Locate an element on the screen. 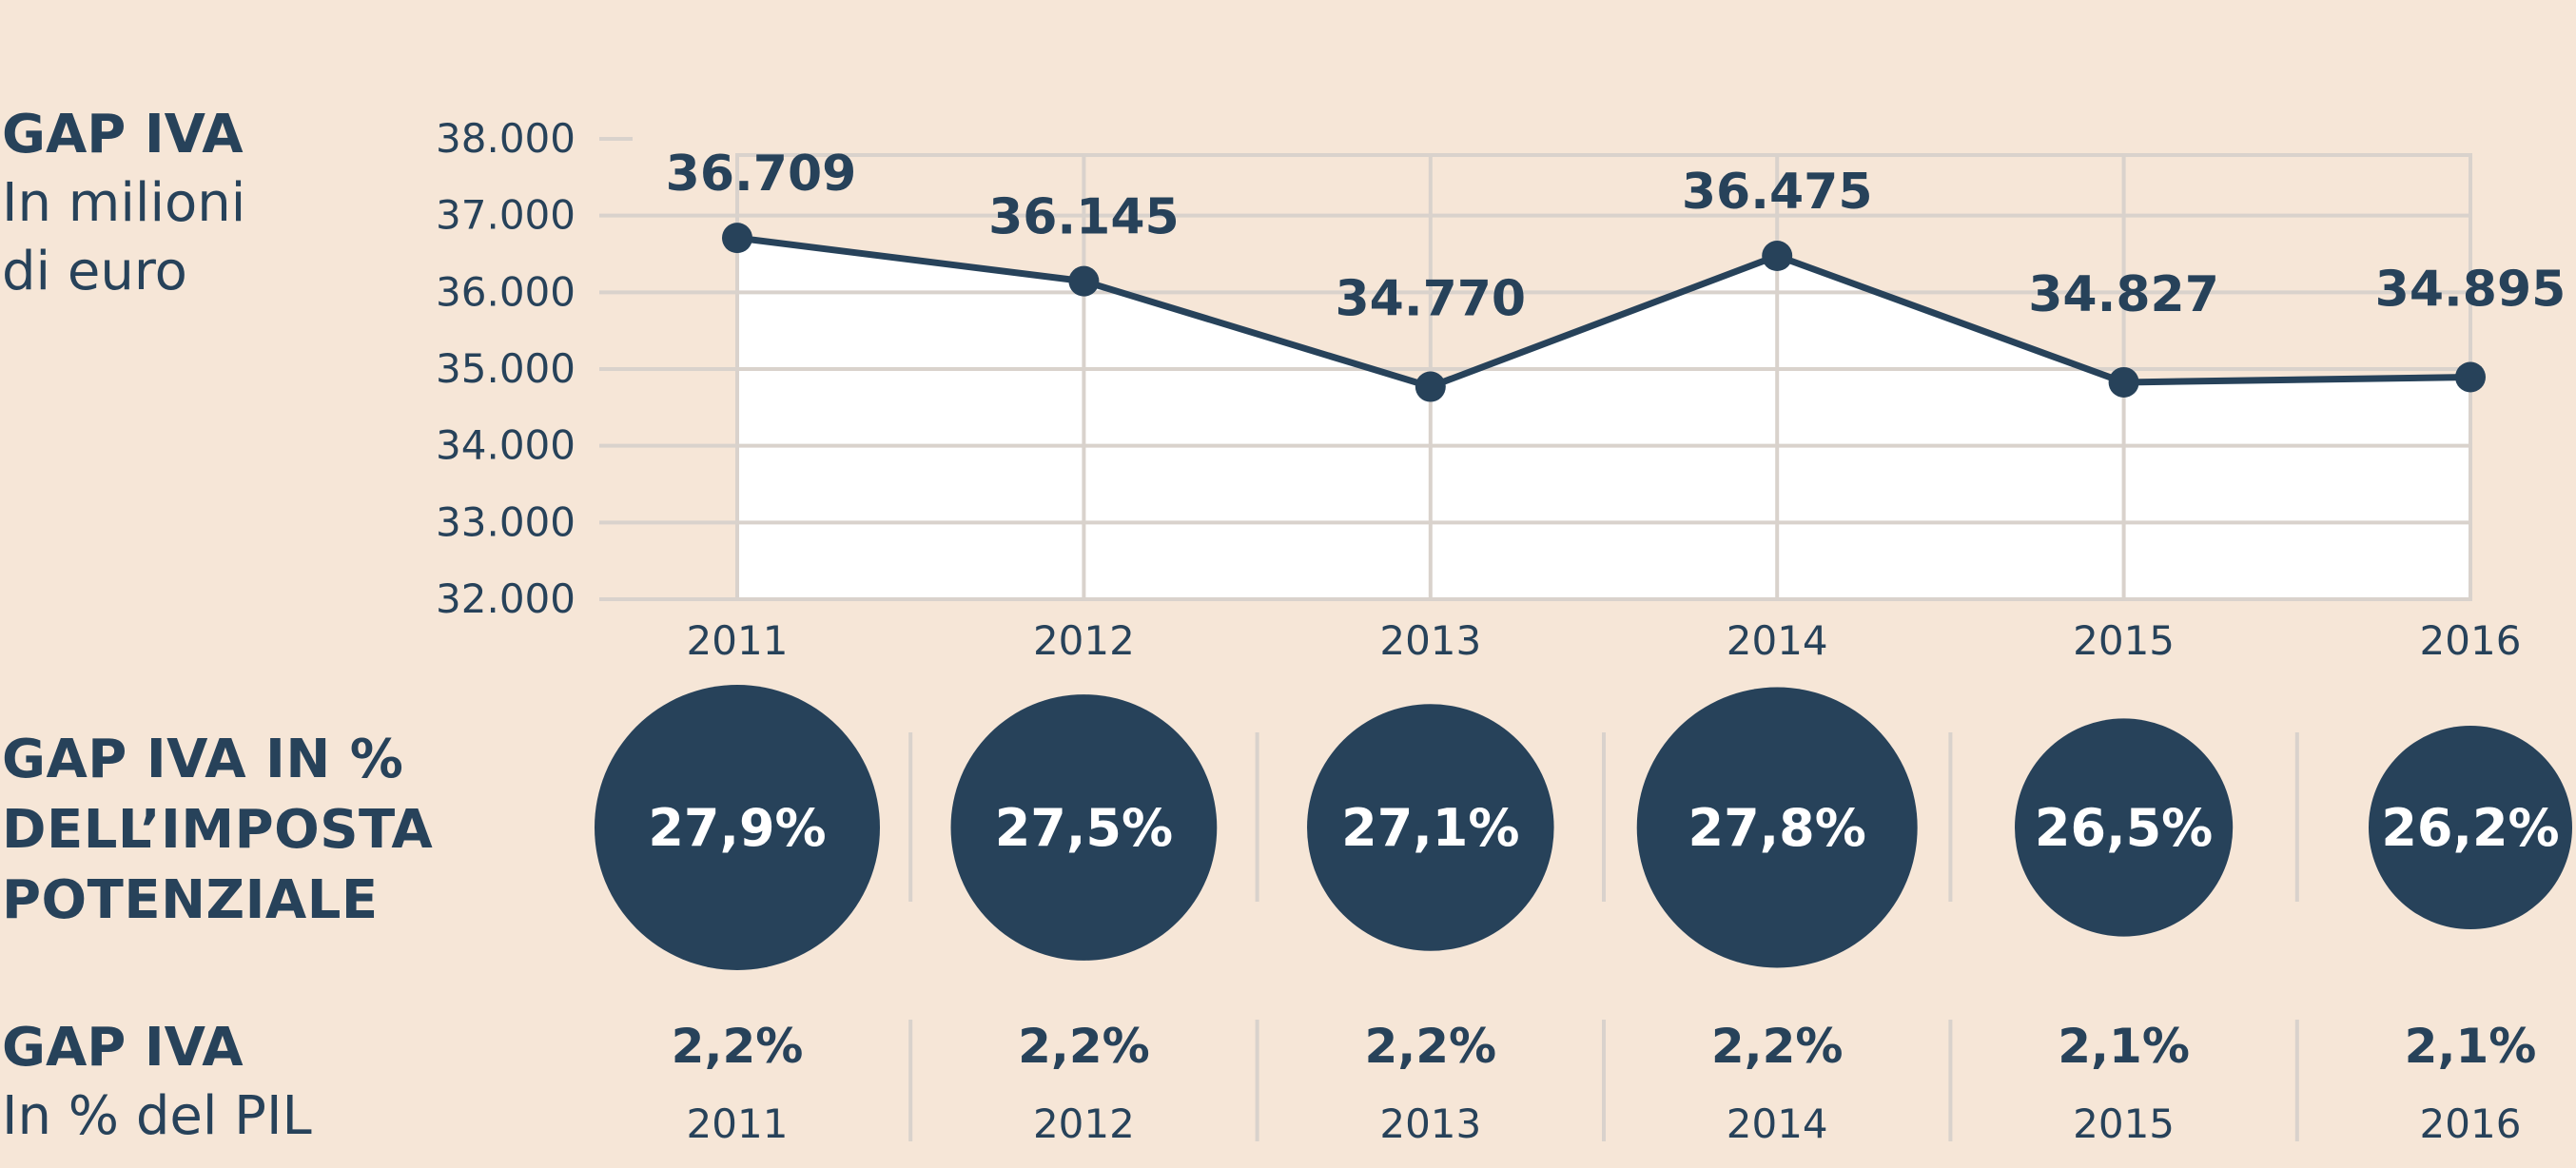 The image size is (2576, 1168). pil-year-label: 2015 is located at coordinates (2124, 1123).